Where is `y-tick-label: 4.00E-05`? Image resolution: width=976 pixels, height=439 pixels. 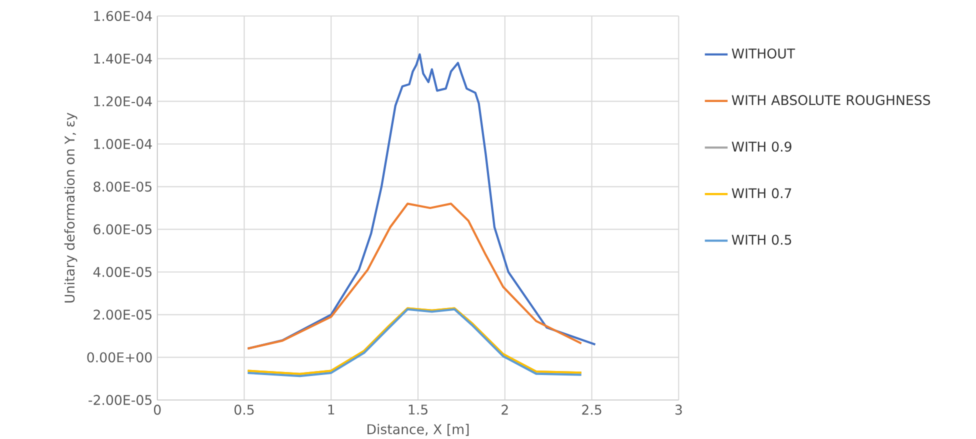
y-tick-label: 4.00E-05 is located at coordinates (122, 272).